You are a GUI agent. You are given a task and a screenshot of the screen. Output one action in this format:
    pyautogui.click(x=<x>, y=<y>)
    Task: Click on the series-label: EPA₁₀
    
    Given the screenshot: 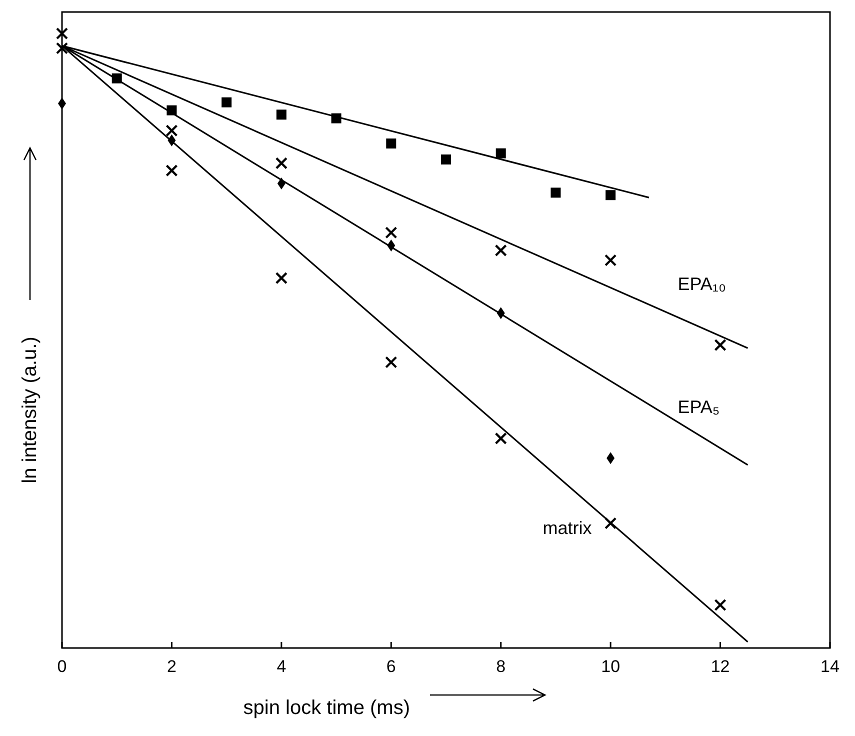 What is the action you would take?
    pyautogui.click(x=702, y=284)
    